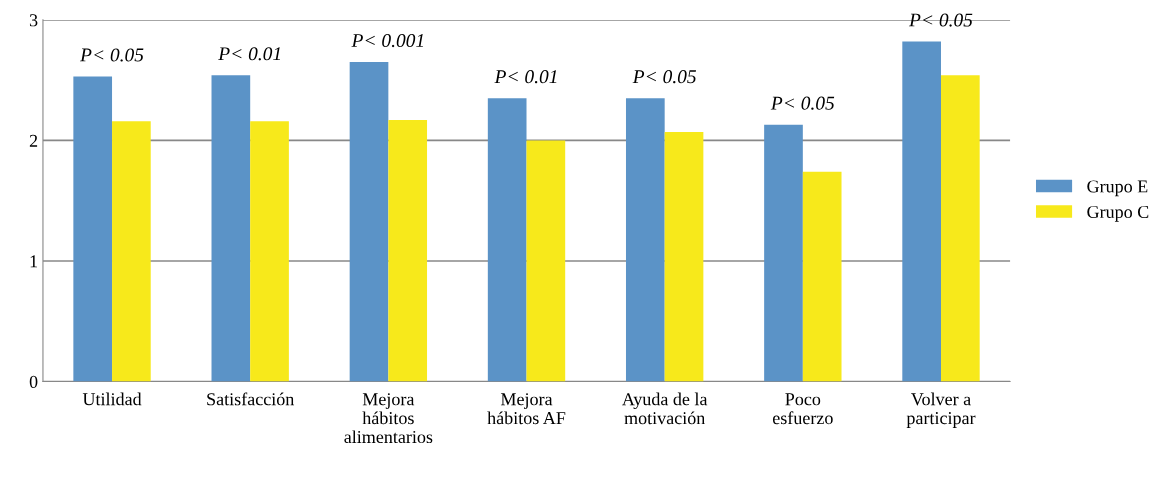  What do you see at coordinates (387, 40) in the screenshot?
I see `annotation: P< 0.001` at bounding box center [387, 40].